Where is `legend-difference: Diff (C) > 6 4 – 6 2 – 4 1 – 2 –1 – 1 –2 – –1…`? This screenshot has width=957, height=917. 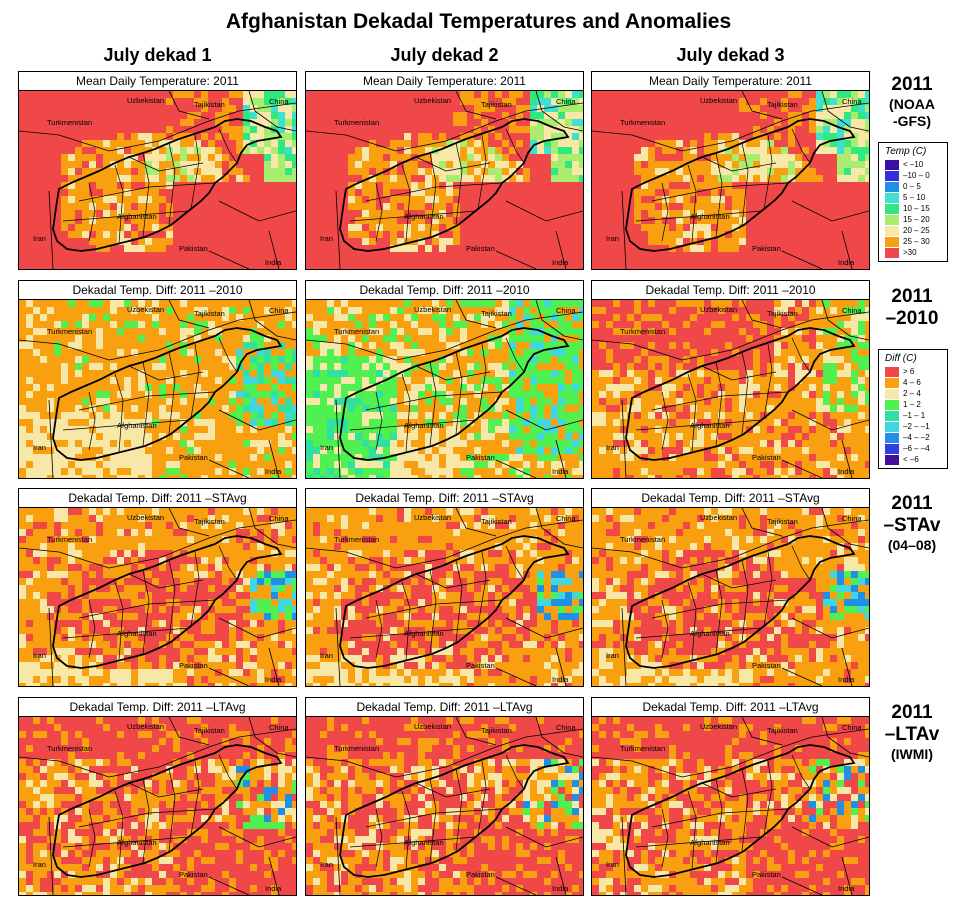 legend-difference: Diff (C) > 6 4 – 6 2 – 4 1 – 2 –1 – 1 –2 – –1… is located at coordinates (913, 409).